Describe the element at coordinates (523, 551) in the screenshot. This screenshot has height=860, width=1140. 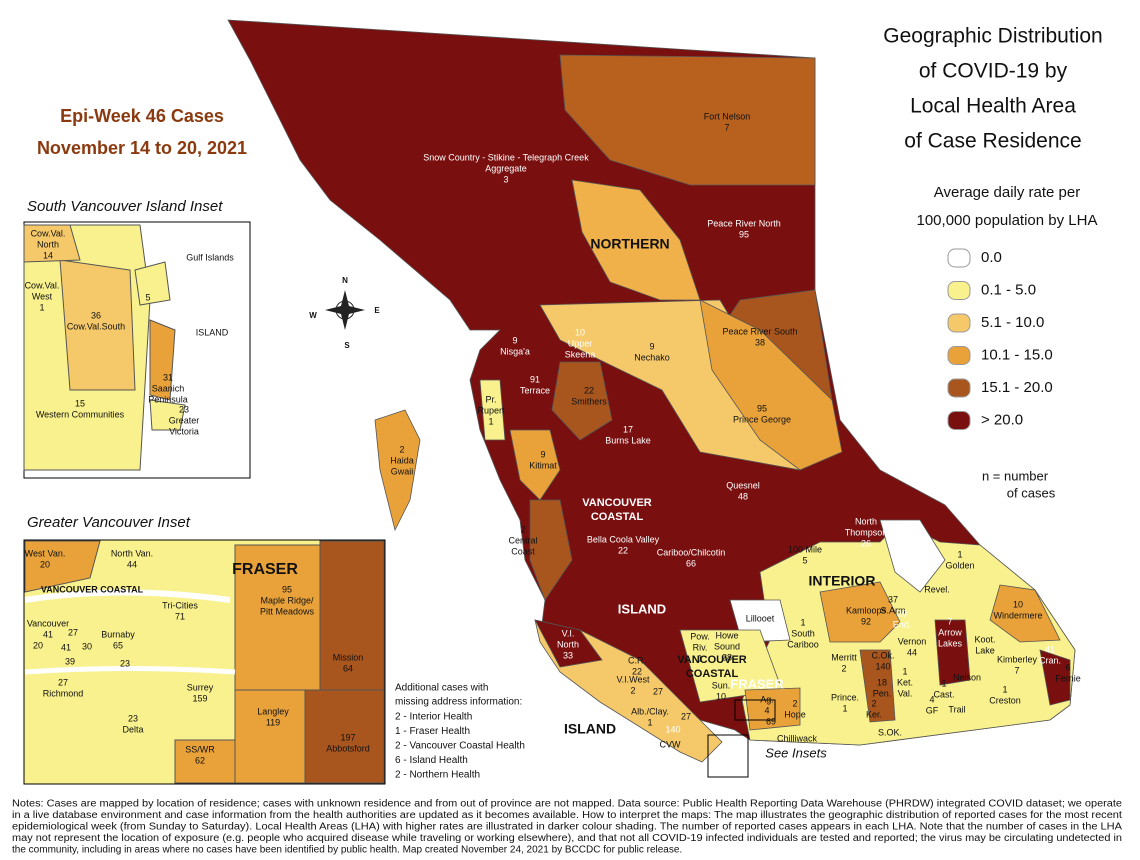
I see `area-label: Coast` at that location.